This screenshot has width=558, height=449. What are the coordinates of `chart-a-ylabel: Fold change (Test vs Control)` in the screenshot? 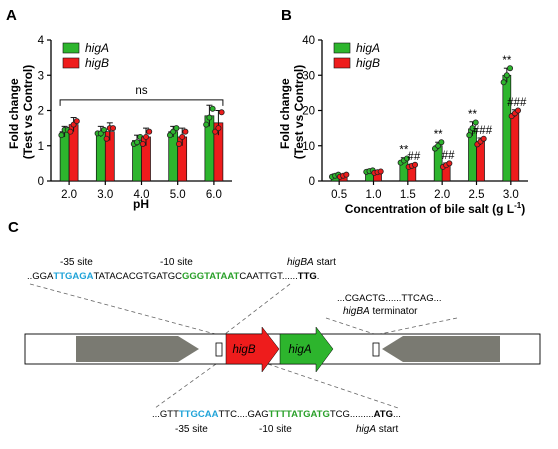 It's located at (21, 112).